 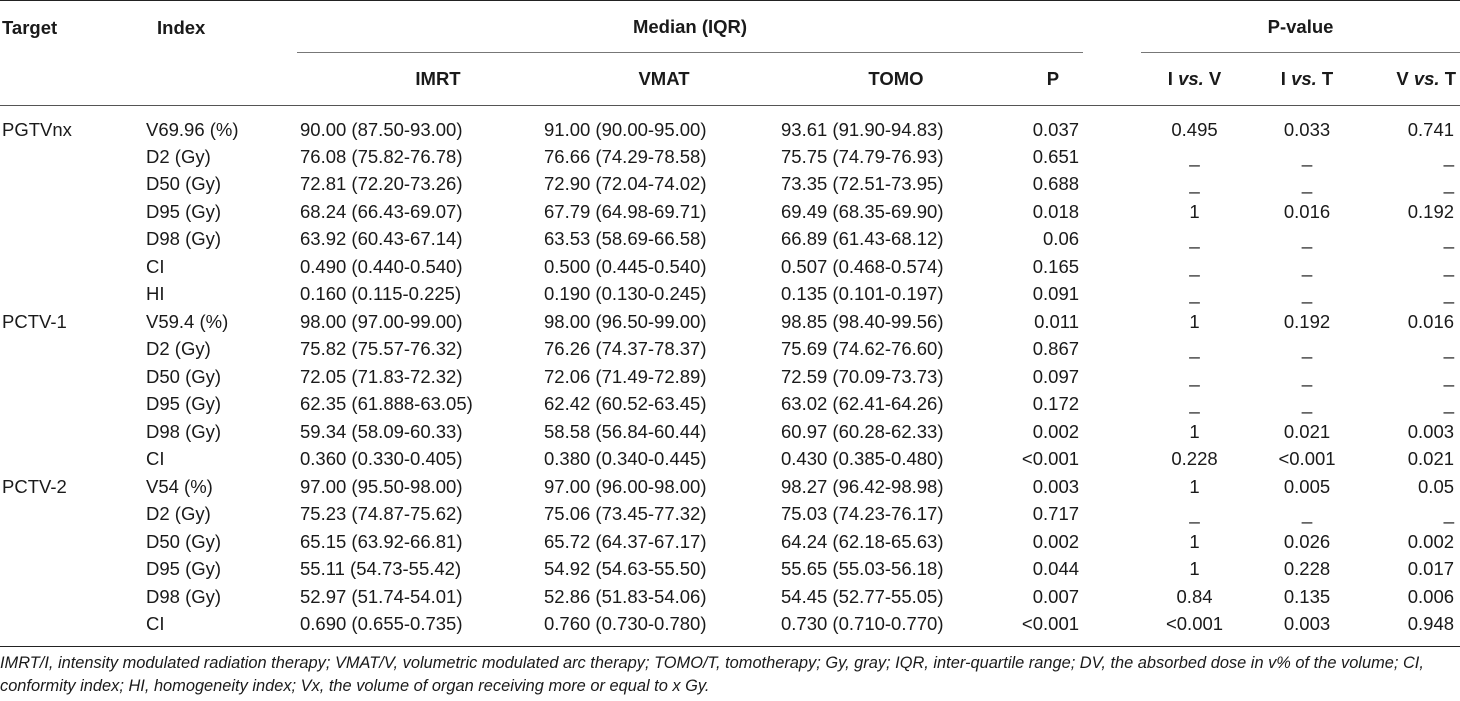 What do you see at coordinates (862, 156) in the screenshot?
I see `cell-tomo: 75.75 (74.79-76.93)` at bounding box center [862, 156].